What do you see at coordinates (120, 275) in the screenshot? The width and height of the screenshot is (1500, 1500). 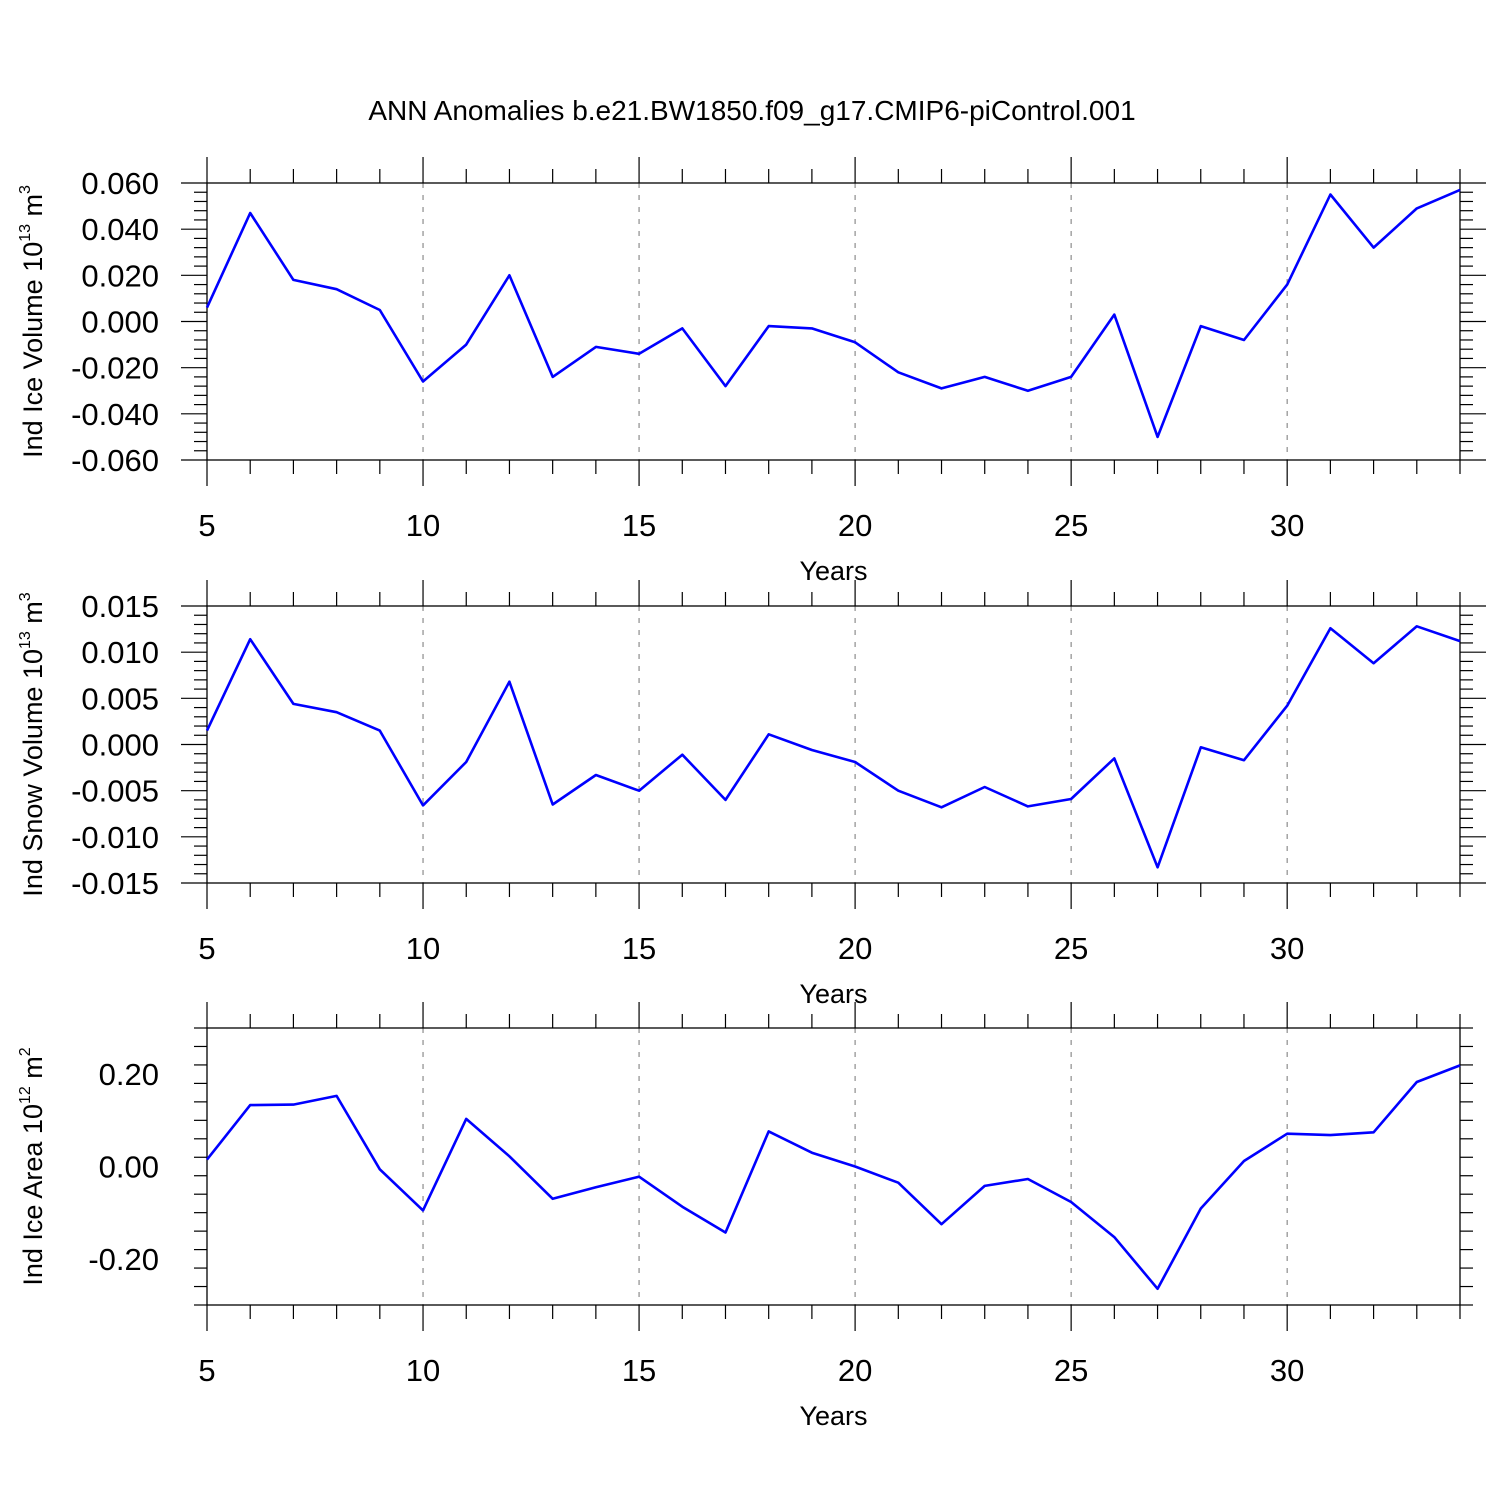 I see `y-tick-label: 0.020` at bounding box center [120, 275].